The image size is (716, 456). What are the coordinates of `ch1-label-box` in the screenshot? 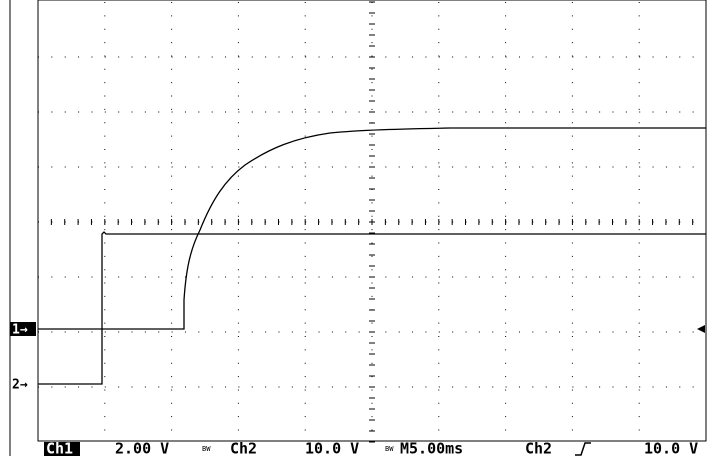 It's located at (62, 449).